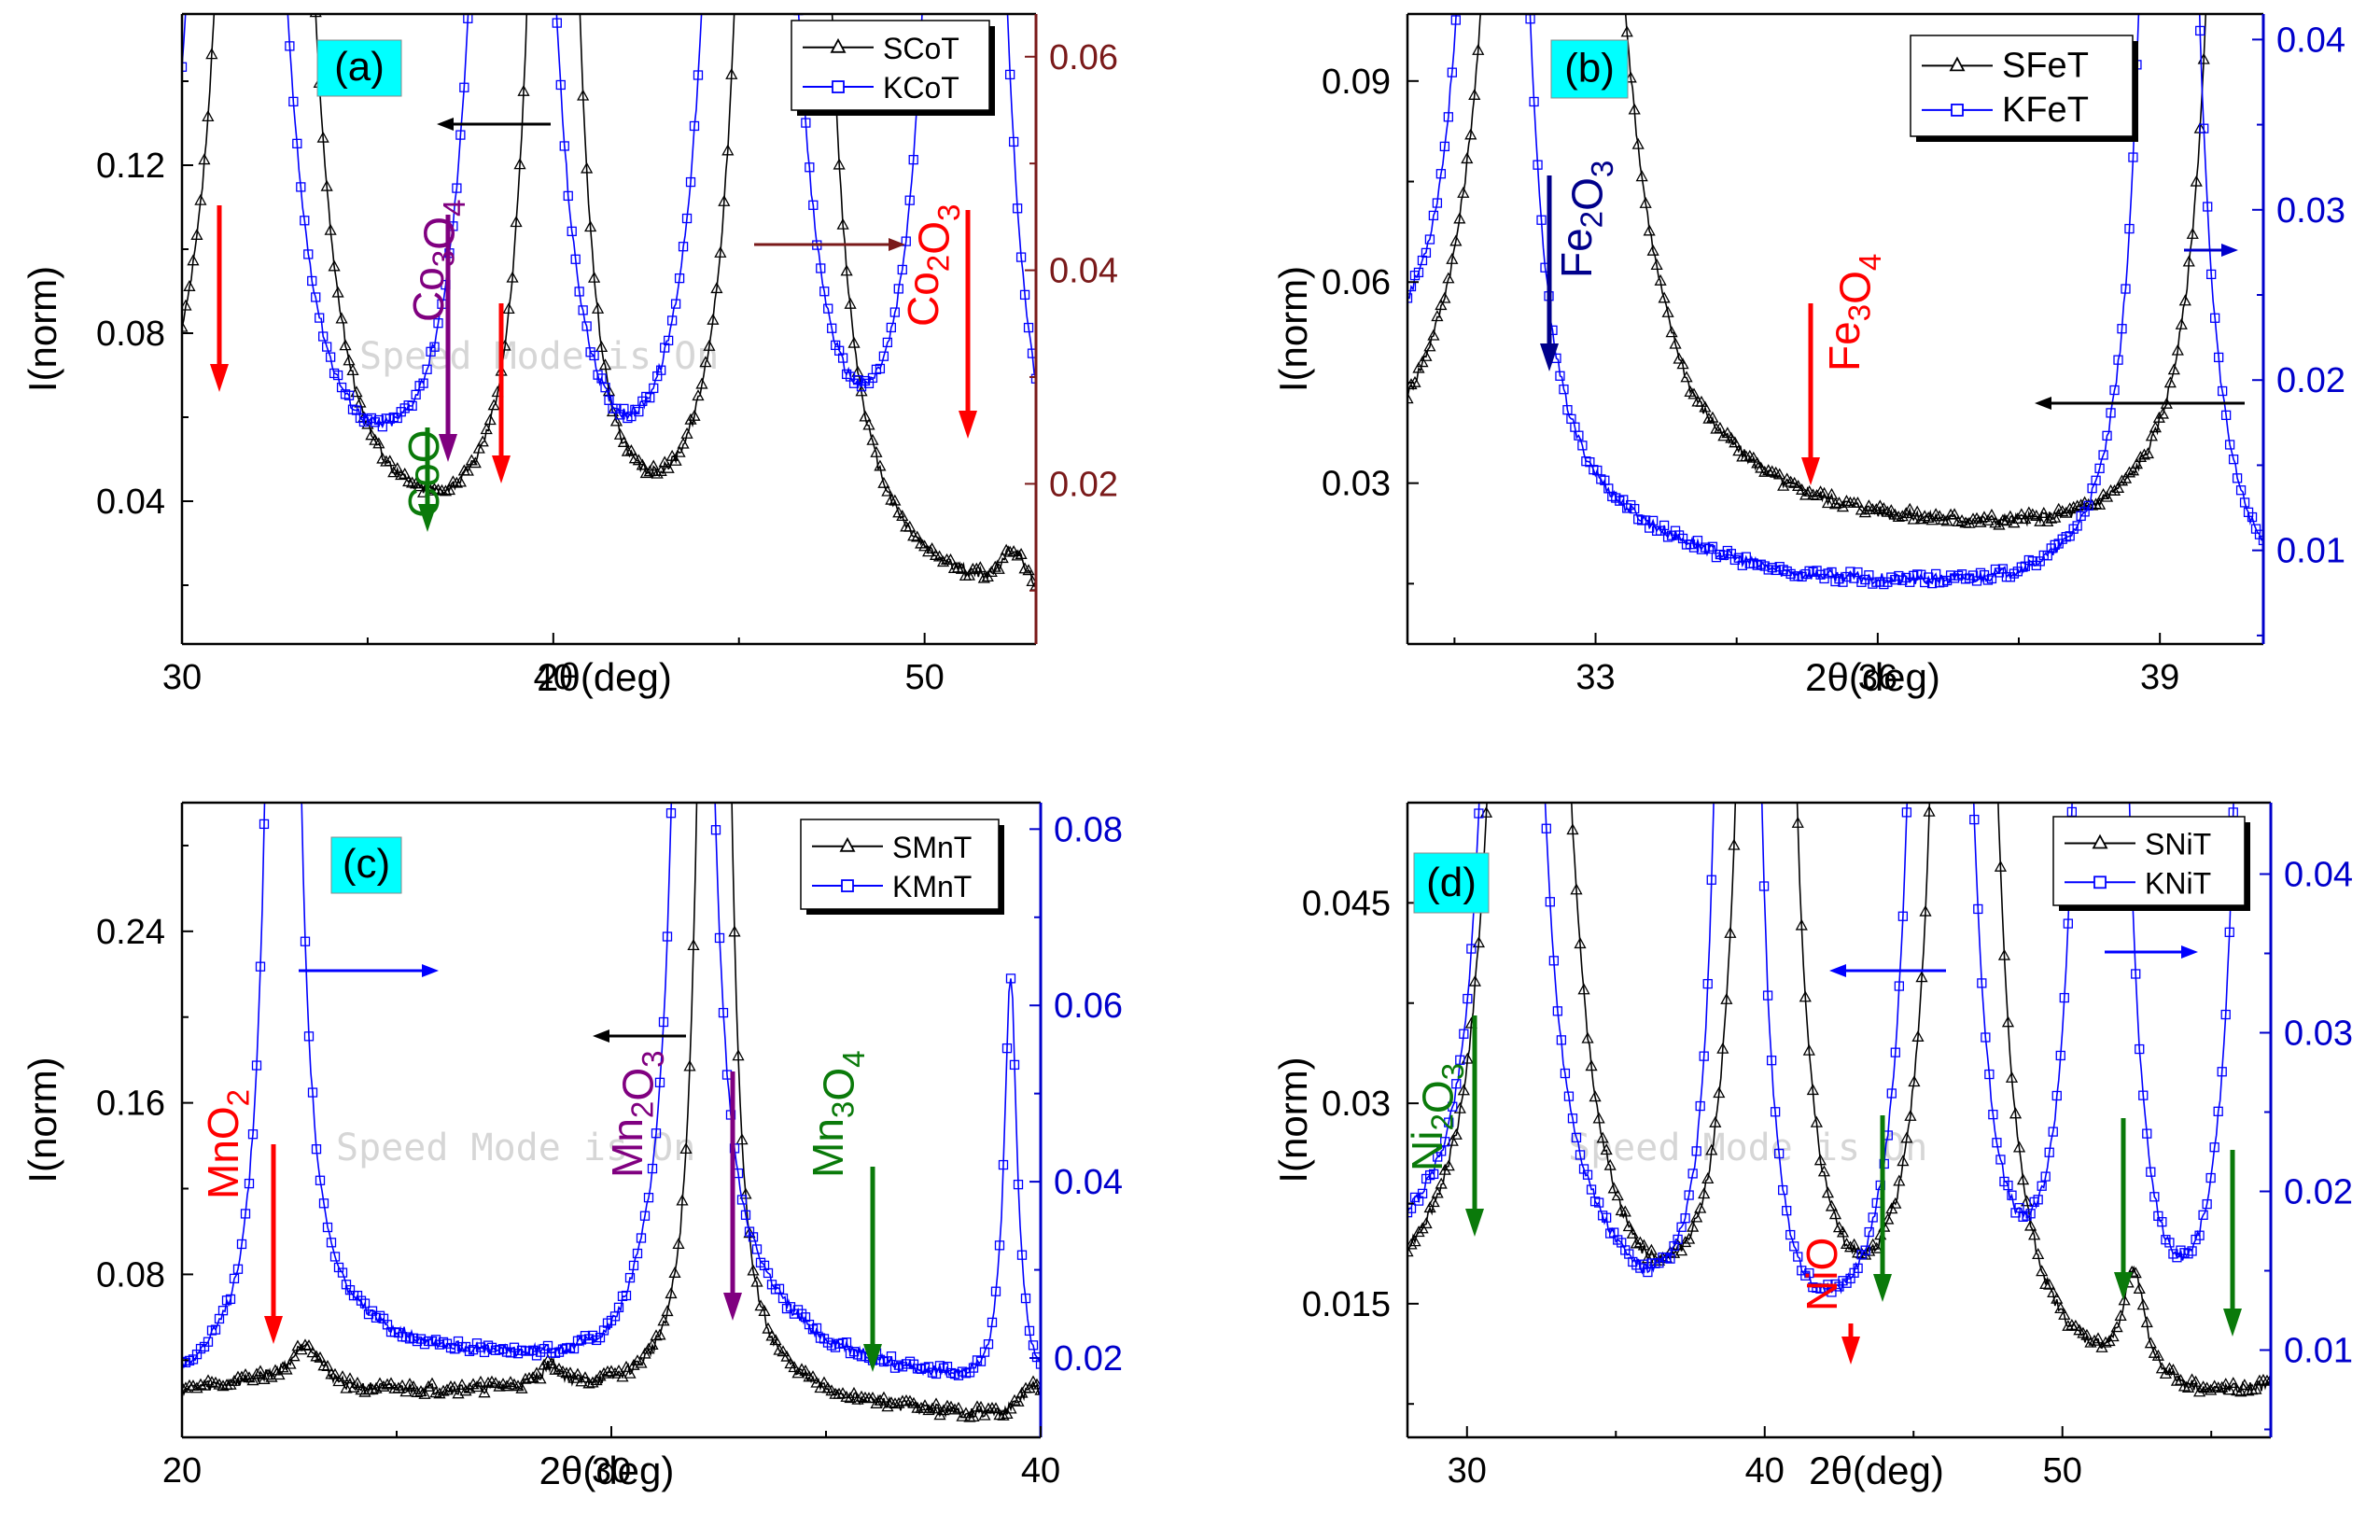  What do you see at coordinates (900, 864) in the screenshot?
I see `legend-box` at bounding box center [900, 864].